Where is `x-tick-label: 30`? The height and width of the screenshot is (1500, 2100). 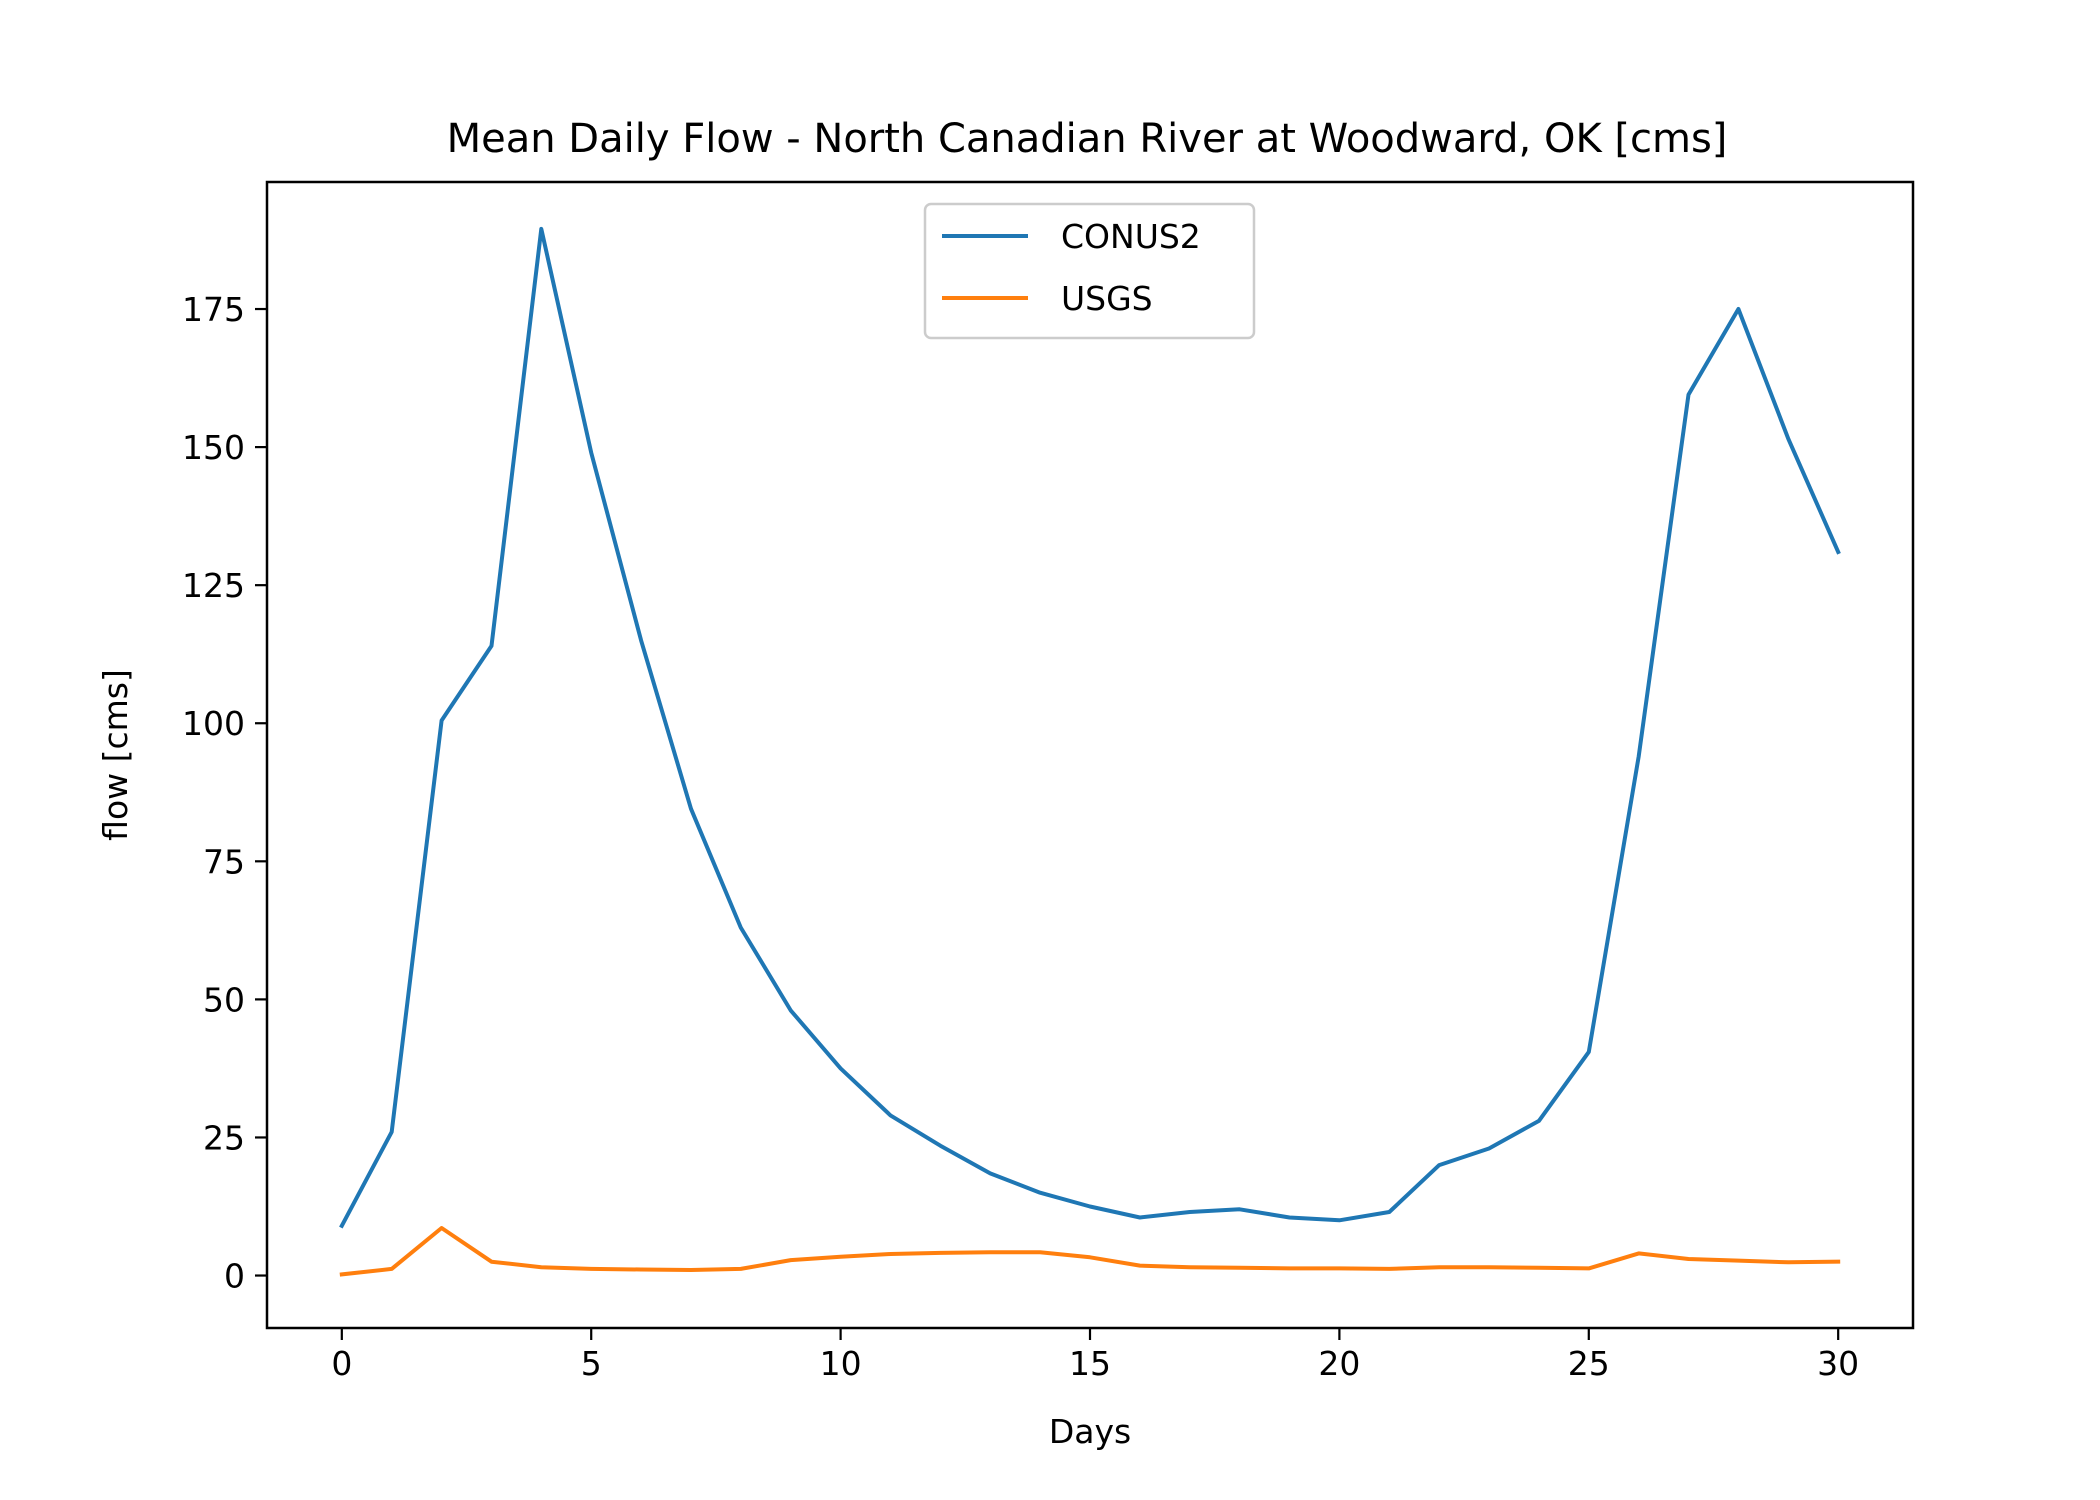 x-tick-label: 30 is located at coordinates (1838, 1363).